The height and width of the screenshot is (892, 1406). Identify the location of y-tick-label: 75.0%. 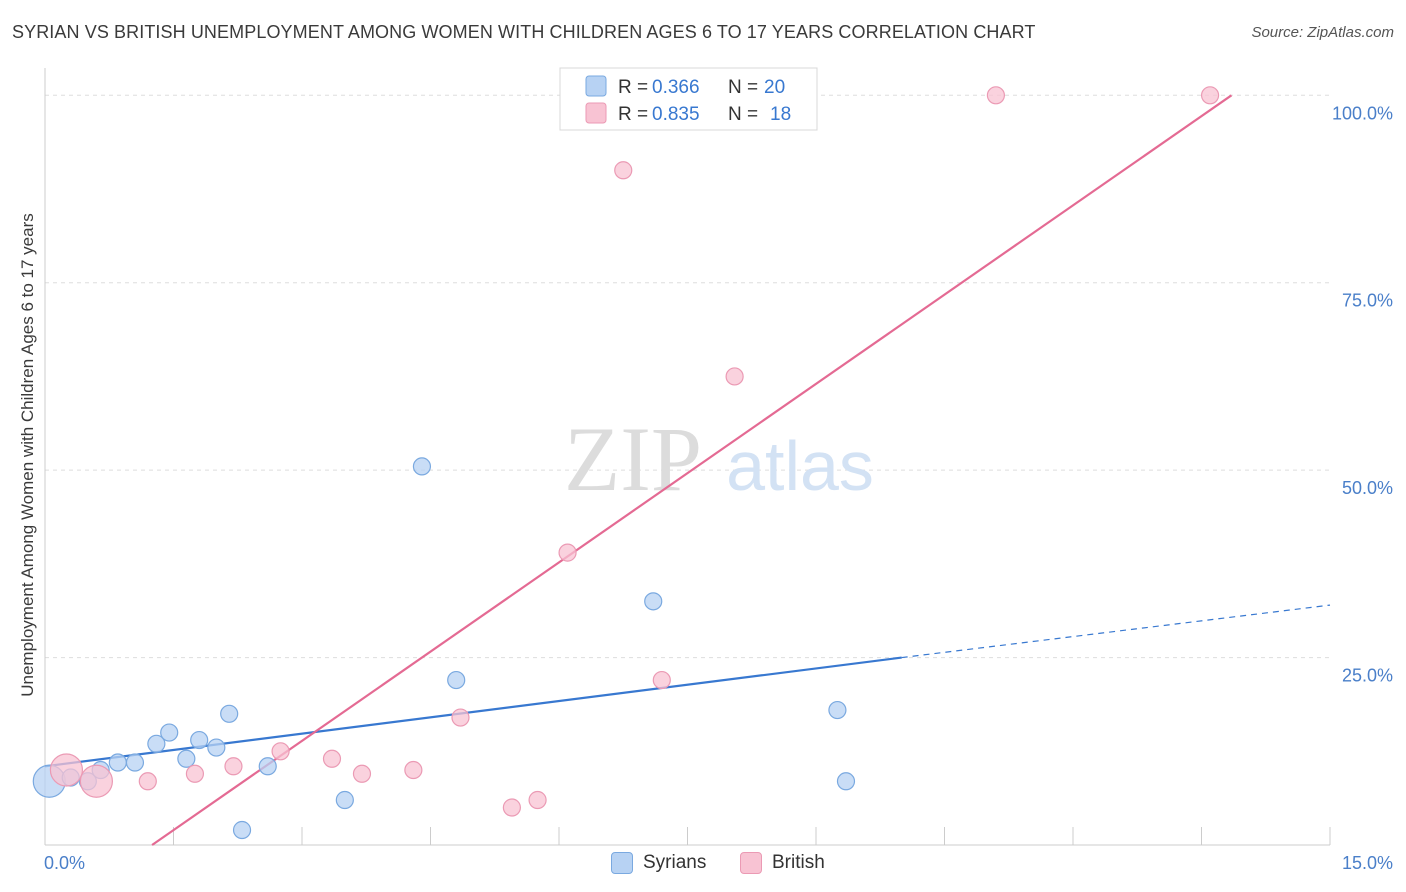
(1367, 301).